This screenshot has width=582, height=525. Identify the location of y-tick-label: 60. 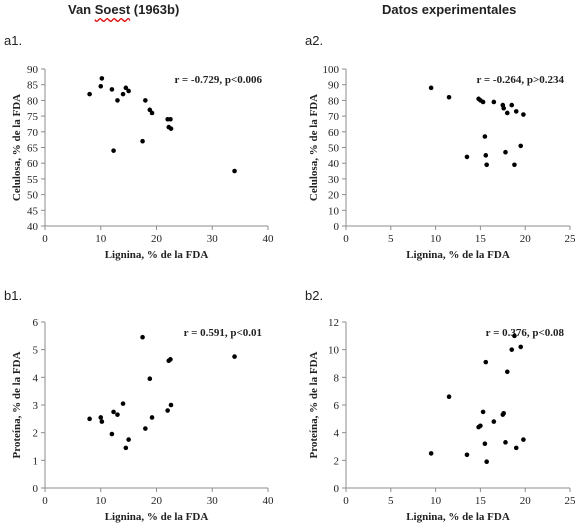
(334, 133).